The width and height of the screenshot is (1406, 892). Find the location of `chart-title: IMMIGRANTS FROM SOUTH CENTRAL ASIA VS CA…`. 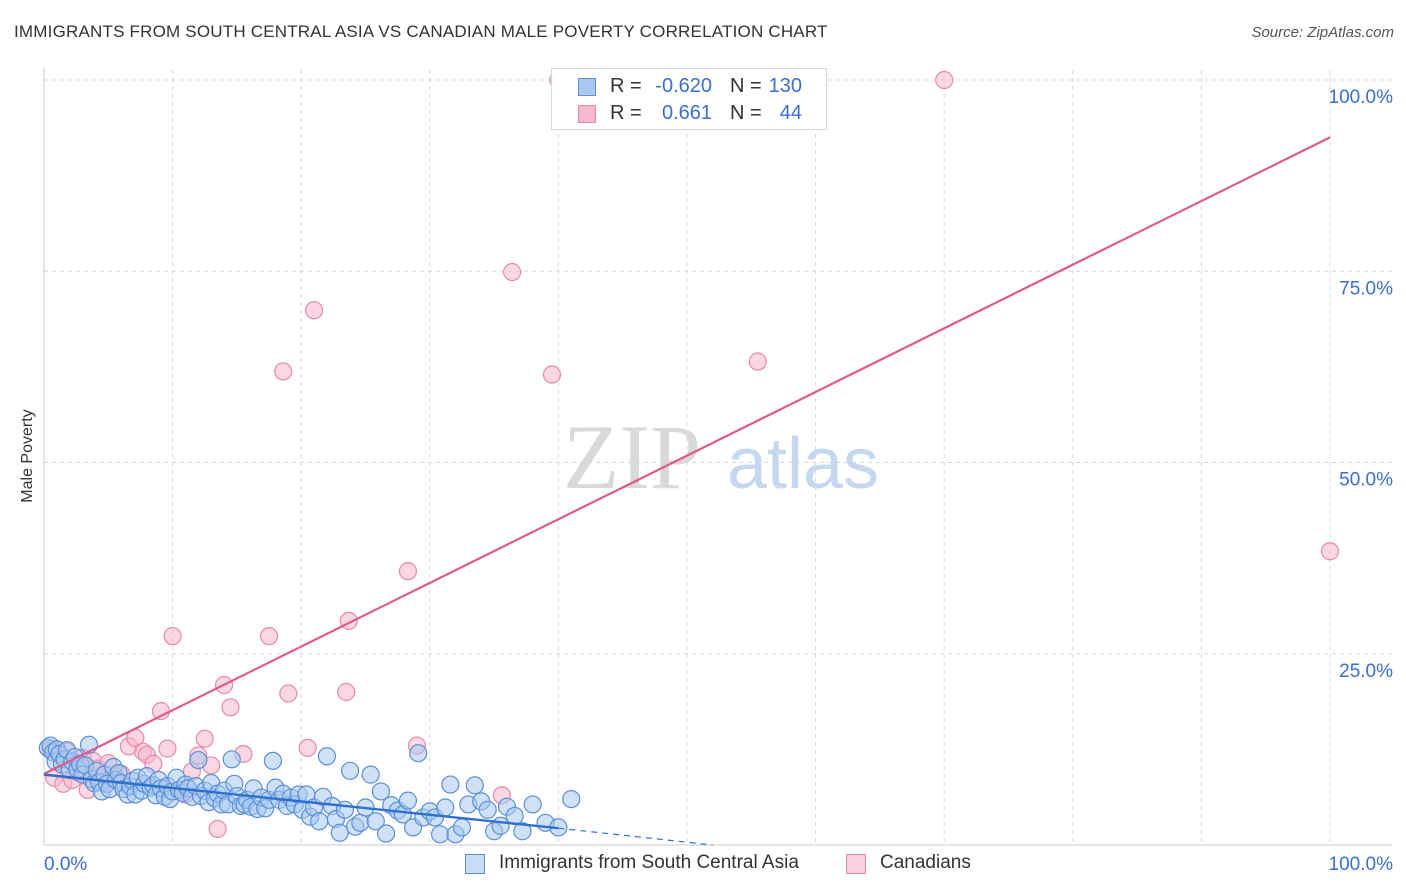

chart-title: IMMIGRANTS FROM SOUTH CENTRAL ASIA VS CA… is located at coordinates (421, 31).